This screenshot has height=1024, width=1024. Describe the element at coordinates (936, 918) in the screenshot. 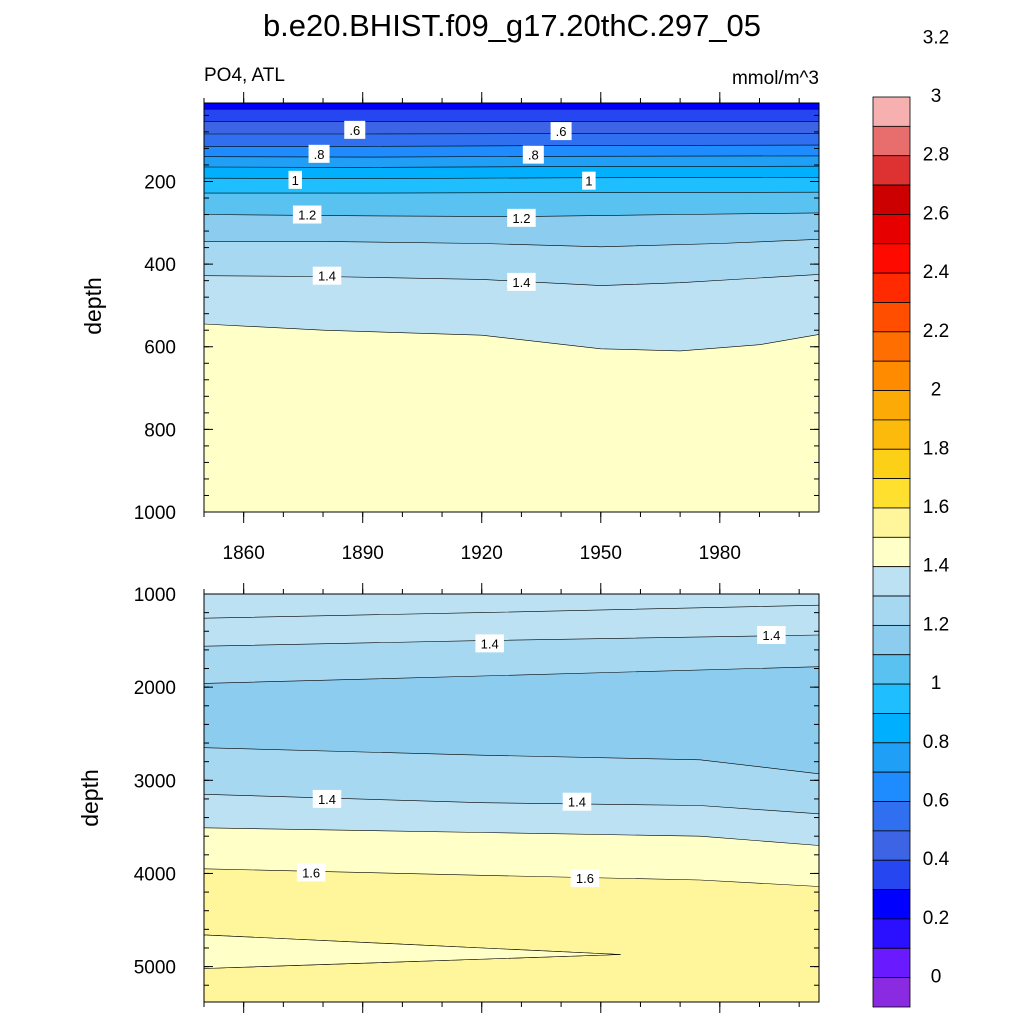

I see `colorbar-tick-label: 0.2` at that location.